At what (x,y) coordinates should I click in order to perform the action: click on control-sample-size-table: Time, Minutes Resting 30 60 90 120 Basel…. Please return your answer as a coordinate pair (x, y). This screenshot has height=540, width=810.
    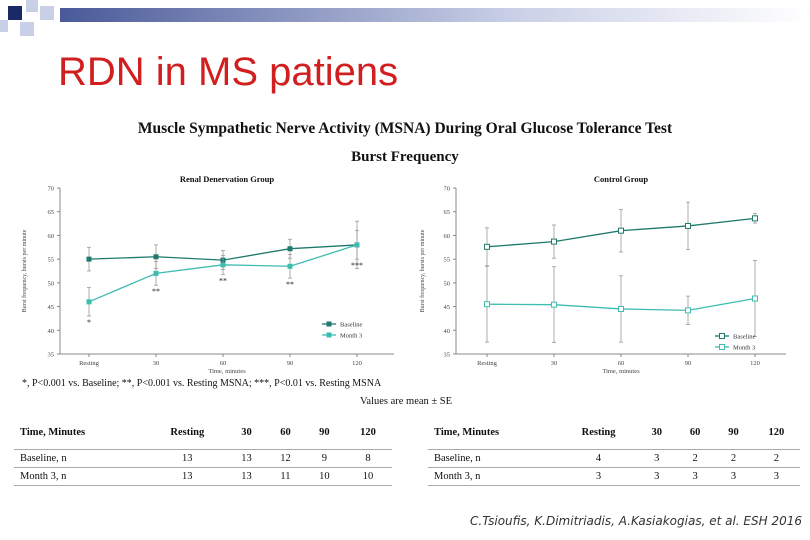
    Looking at the image, I should click on (614, 450).